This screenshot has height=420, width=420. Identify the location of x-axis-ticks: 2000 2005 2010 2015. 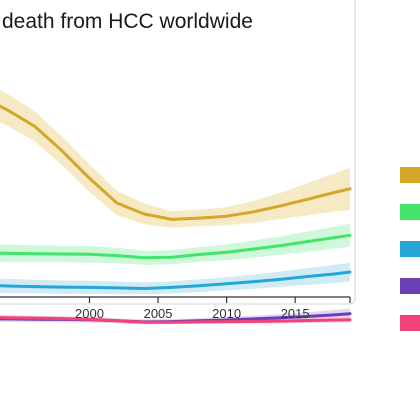
(213, 309).